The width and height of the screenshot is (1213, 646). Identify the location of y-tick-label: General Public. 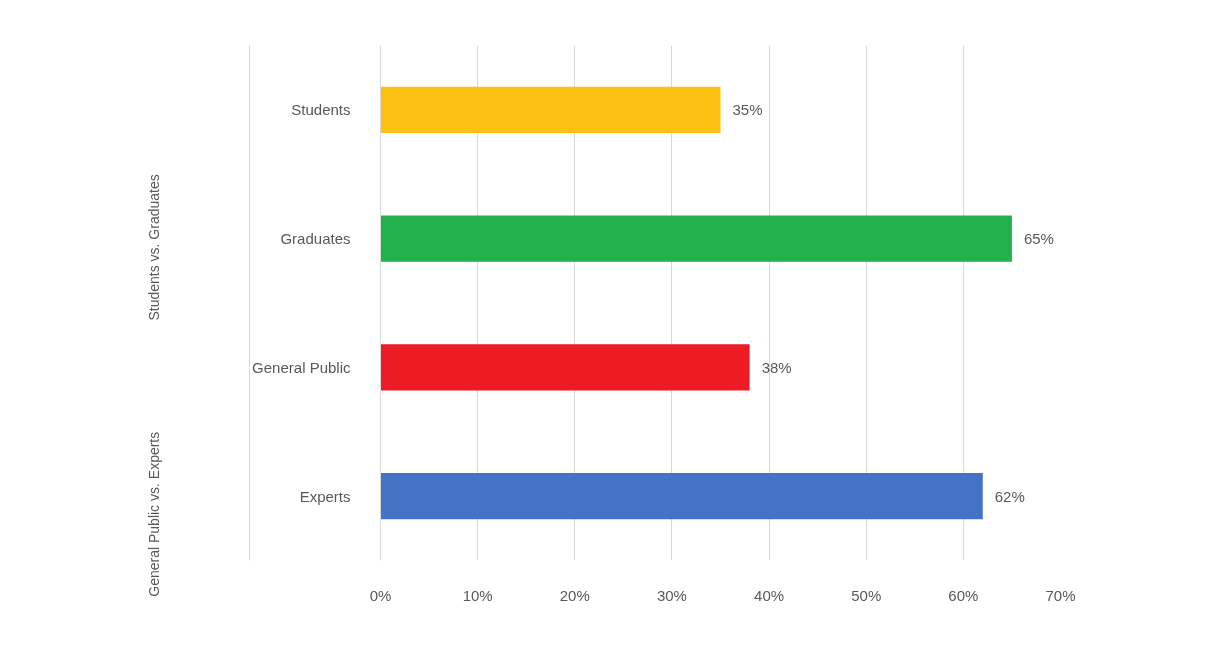
(301, 367).